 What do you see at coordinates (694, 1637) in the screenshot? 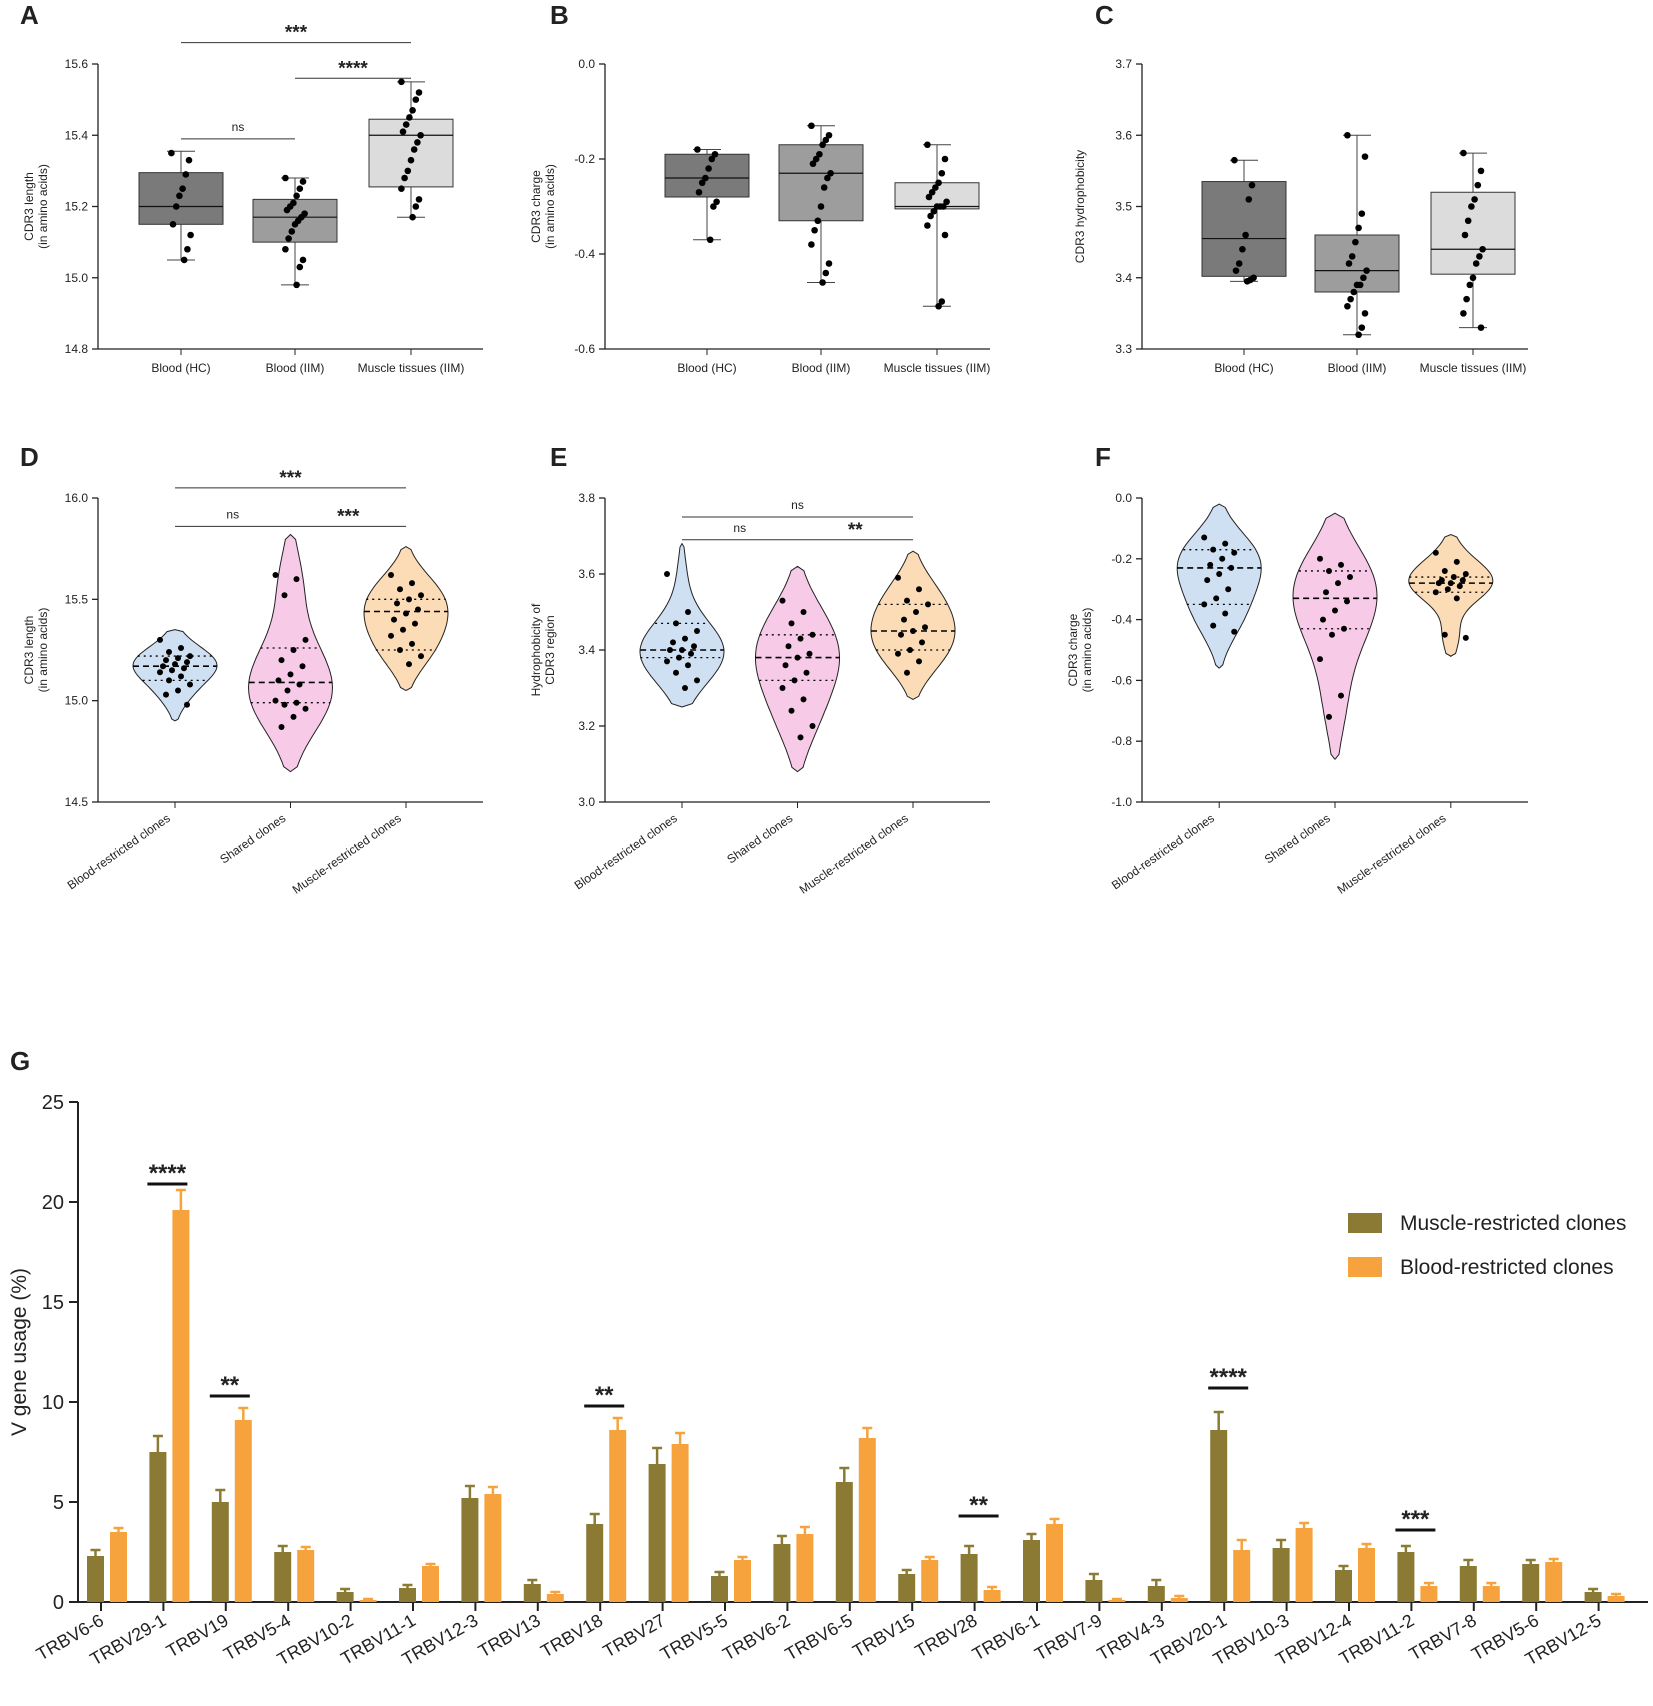
I see `x-tick-label: TRBV5-5` at bounding box center [694, 1637].